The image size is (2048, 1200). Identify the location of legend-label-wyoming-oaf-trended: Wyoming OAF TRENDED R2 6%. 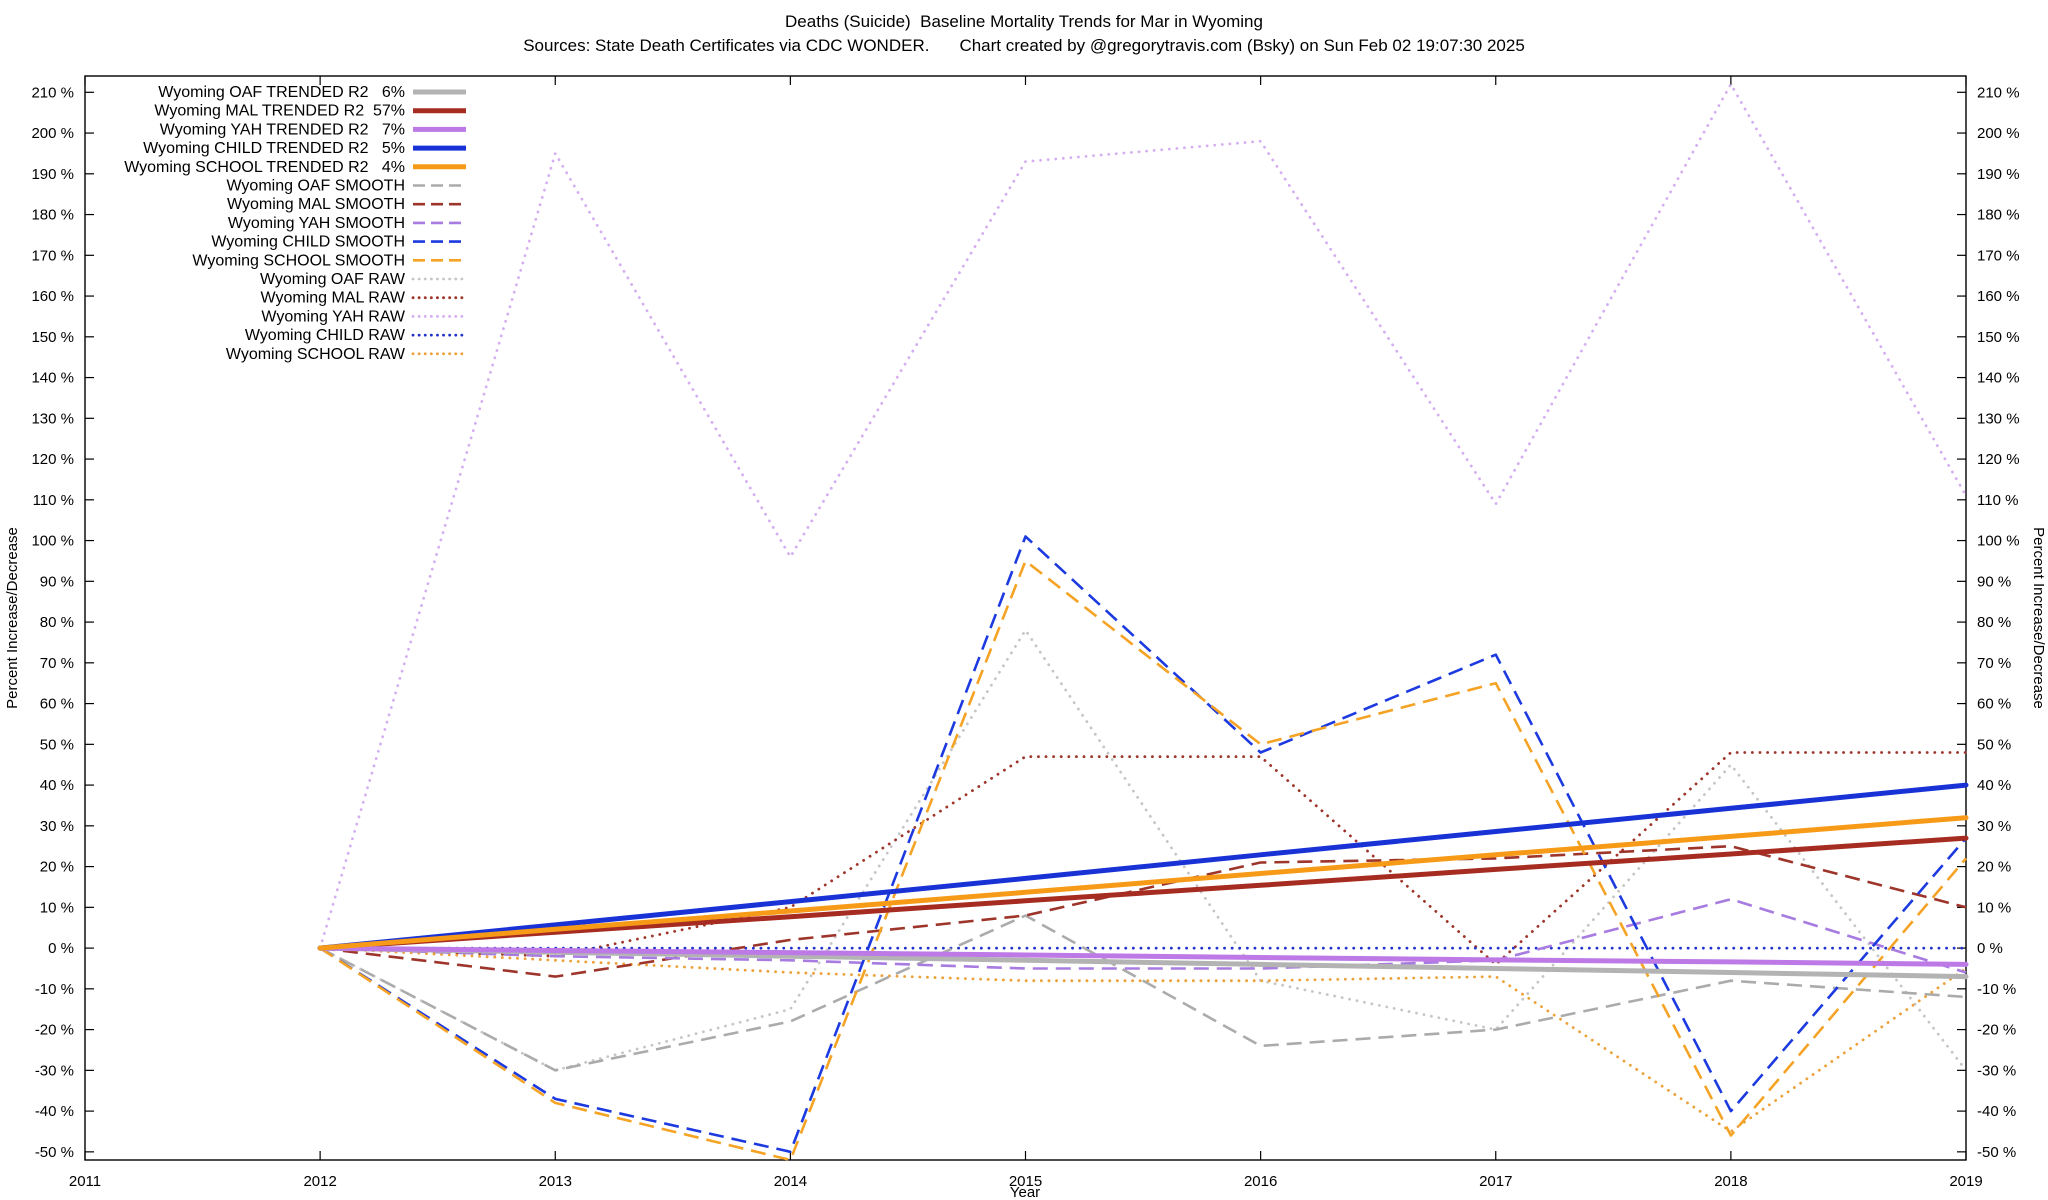
(281, 92).